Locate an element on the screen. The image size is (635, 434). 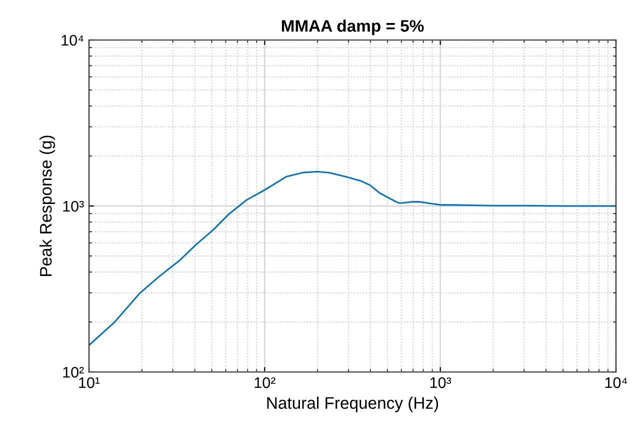
y-axis-title: Peak Response (g) is located at coordinates (47, 206).